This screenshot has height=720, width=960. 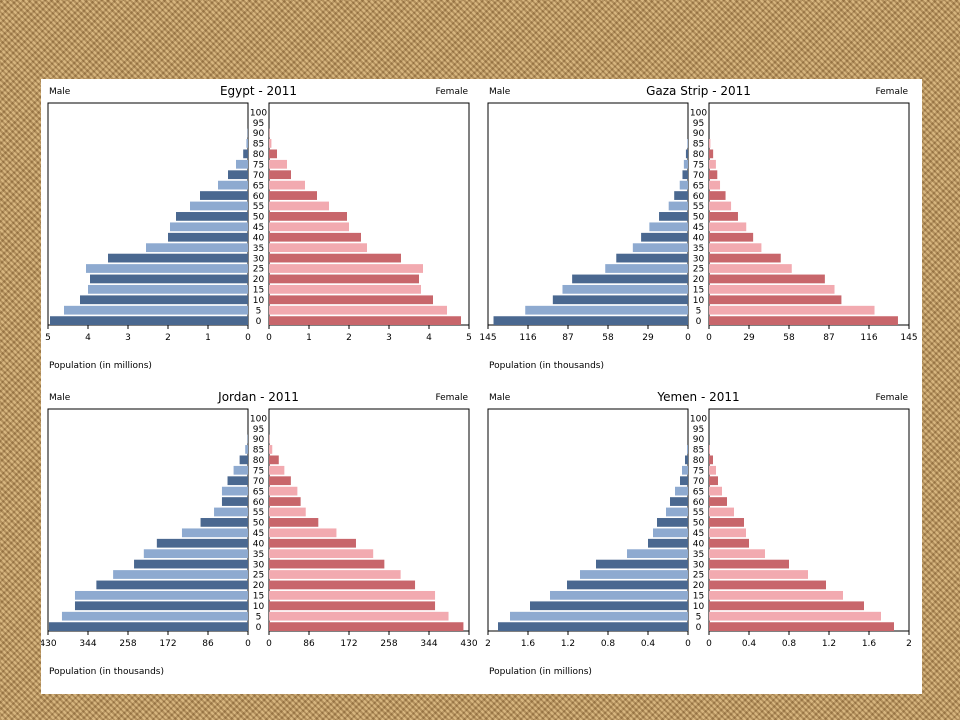 I want to click on female-tick-label: 1.2, so click(x=829, y=644).